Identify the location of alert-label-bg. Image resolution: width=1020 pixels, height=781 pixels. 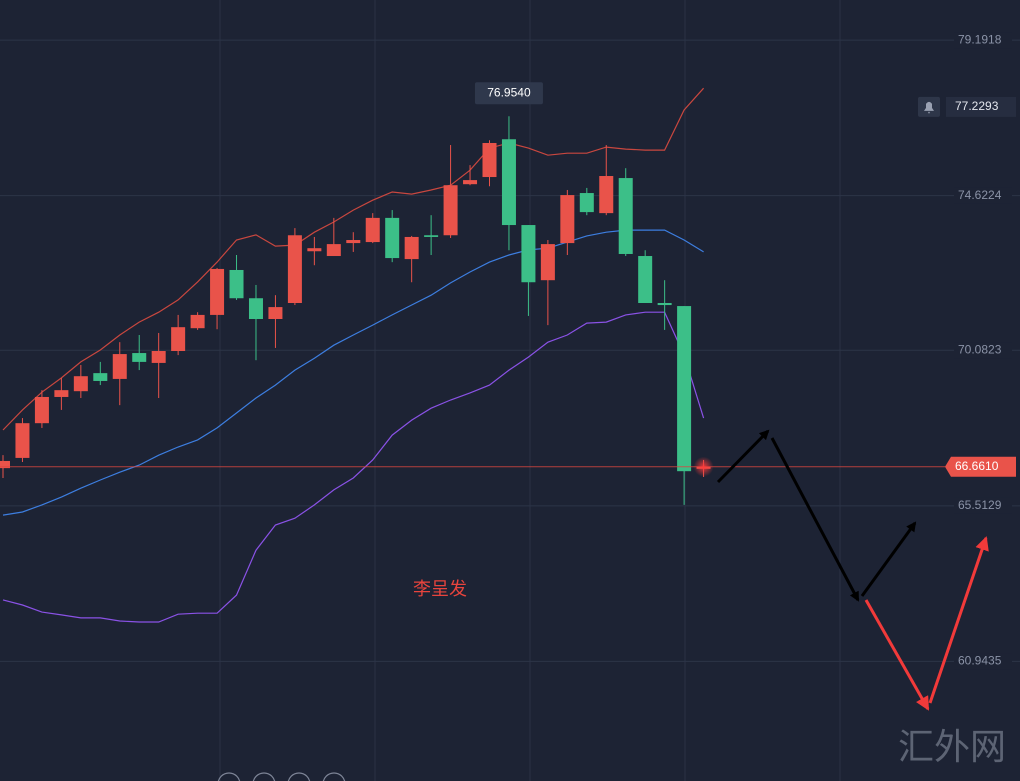
(981, 106).